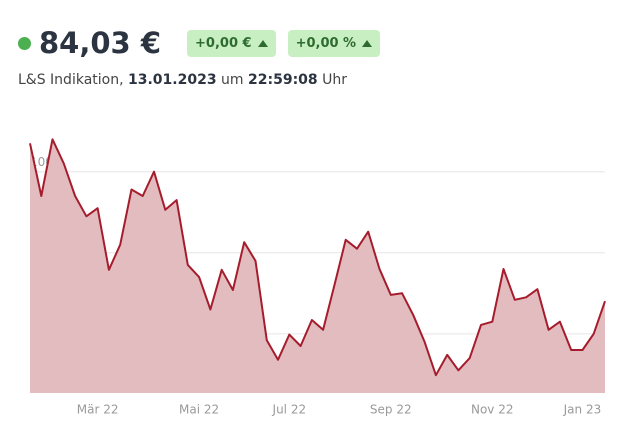  I want to click on change-badge: +0,00 €, so click(231, 43).